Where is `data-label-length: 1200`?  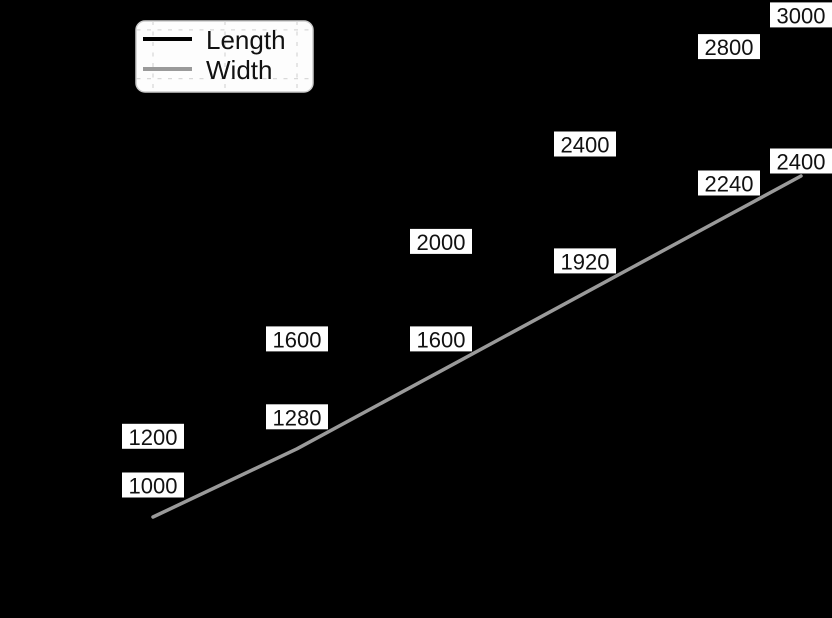
data-label-length: 1200 is located at coordinates (153, 436).